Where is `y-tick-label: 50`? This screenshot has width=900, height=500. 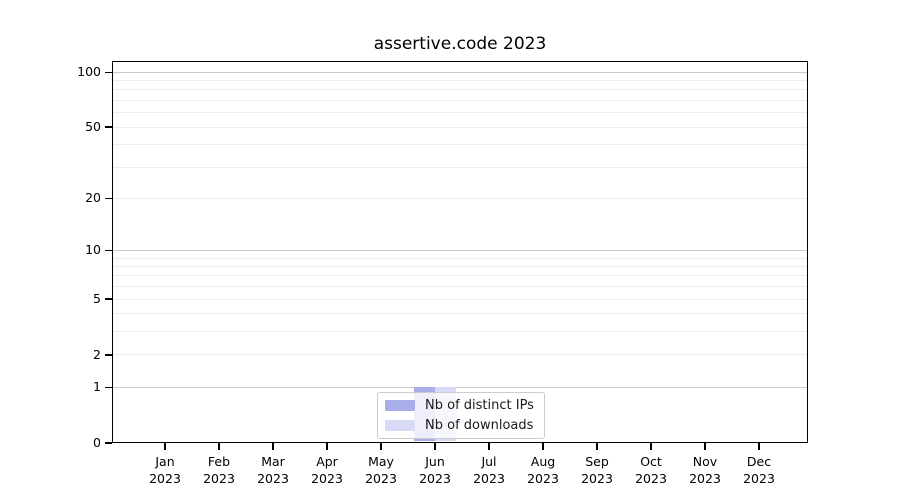 y-tick-label: 50 is located at coordinates (93, 127).